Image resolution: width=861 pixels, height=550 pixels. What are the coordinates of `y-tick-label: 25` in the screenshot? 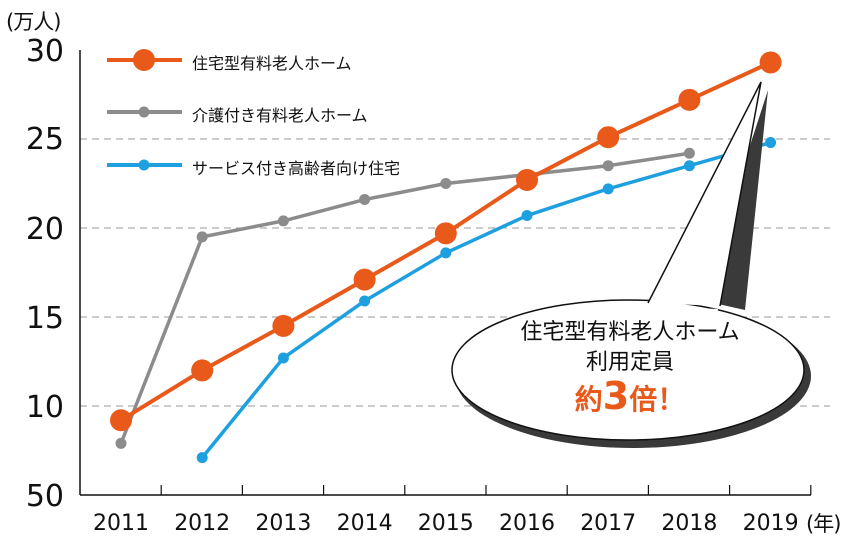 It's located at (44, 139).